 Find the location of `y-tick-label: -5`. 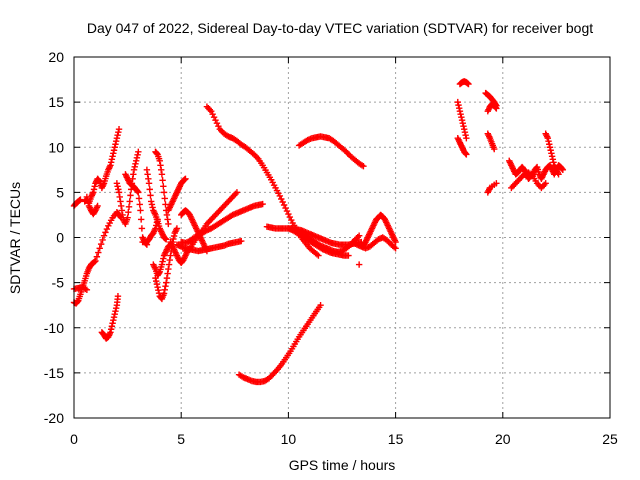

y-tick-label: -5 is located at coordinates (58, 283).